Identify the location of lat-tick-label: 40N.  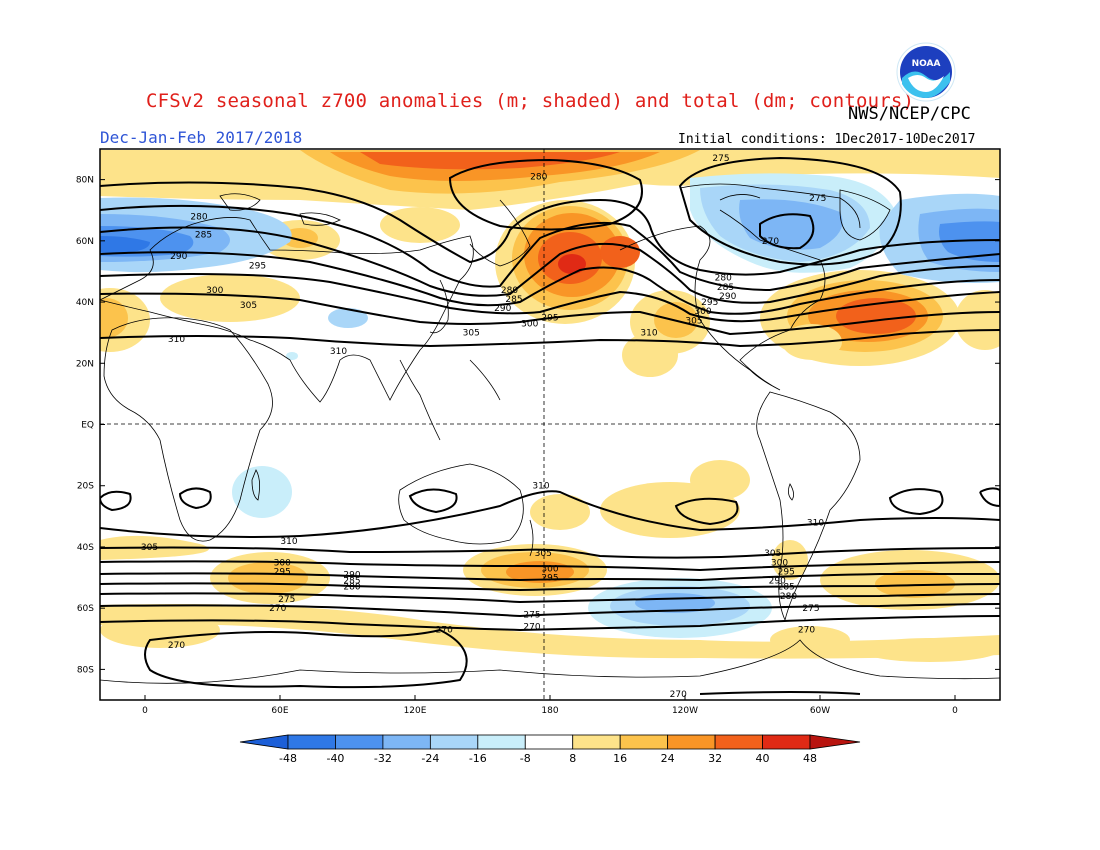
(85, 303).